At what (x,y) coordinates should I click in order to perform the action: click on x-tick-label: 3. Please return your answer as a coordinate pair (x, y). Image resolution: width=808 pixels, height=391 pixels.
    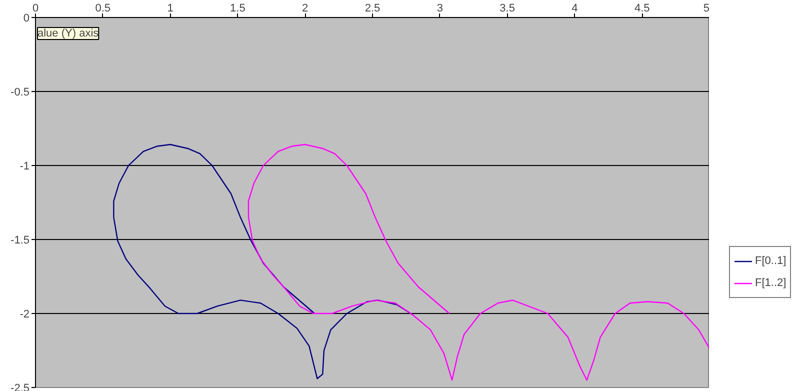
    Looking at the image, I should click on (439, 8).